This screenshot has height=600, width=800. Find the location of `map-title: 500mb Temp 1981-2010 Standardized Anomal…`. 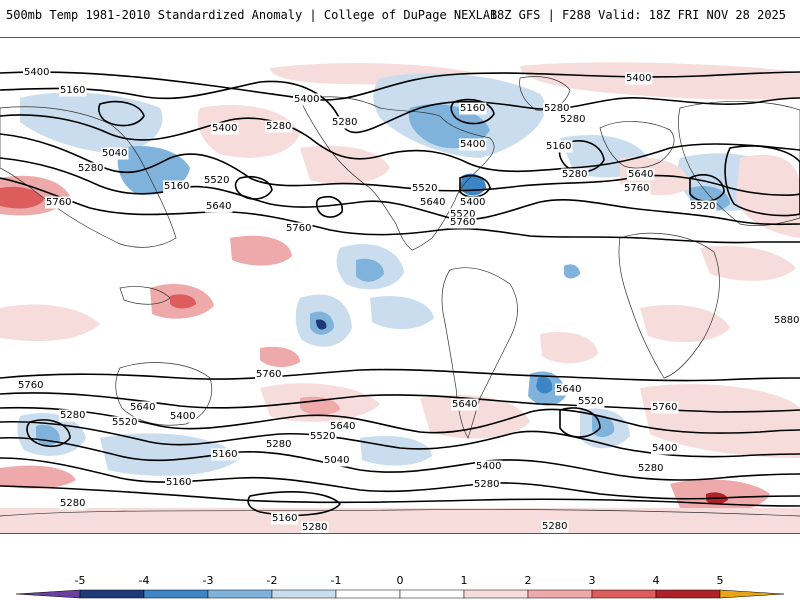

map-title: 500mb Temp 1981-2010 Standardized Anomal… is located at coordinates (252, 15).